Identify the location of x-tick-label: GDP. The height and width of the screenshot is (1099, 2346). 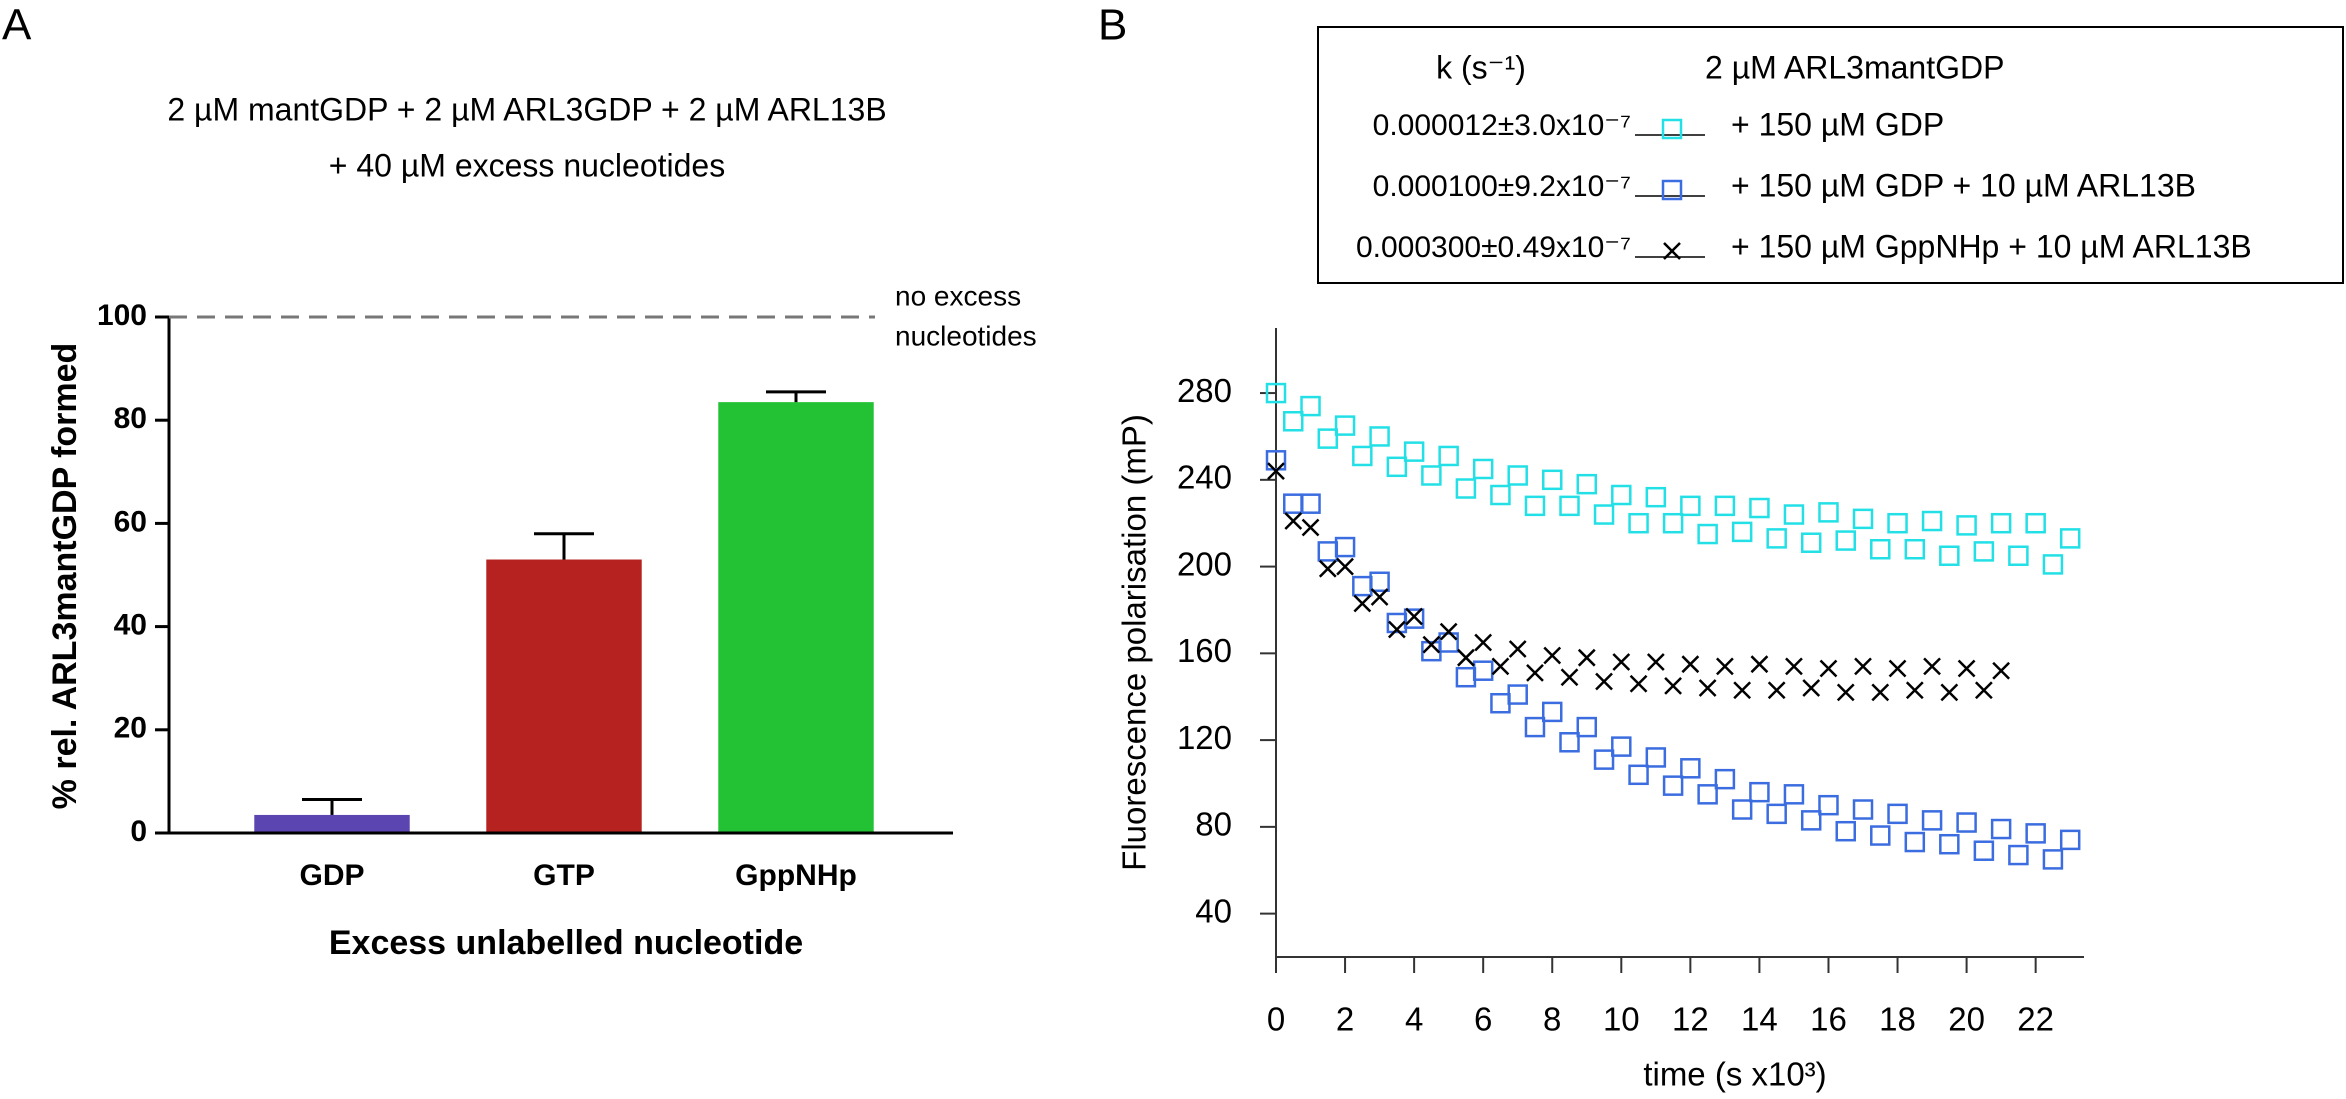
(331, 875).